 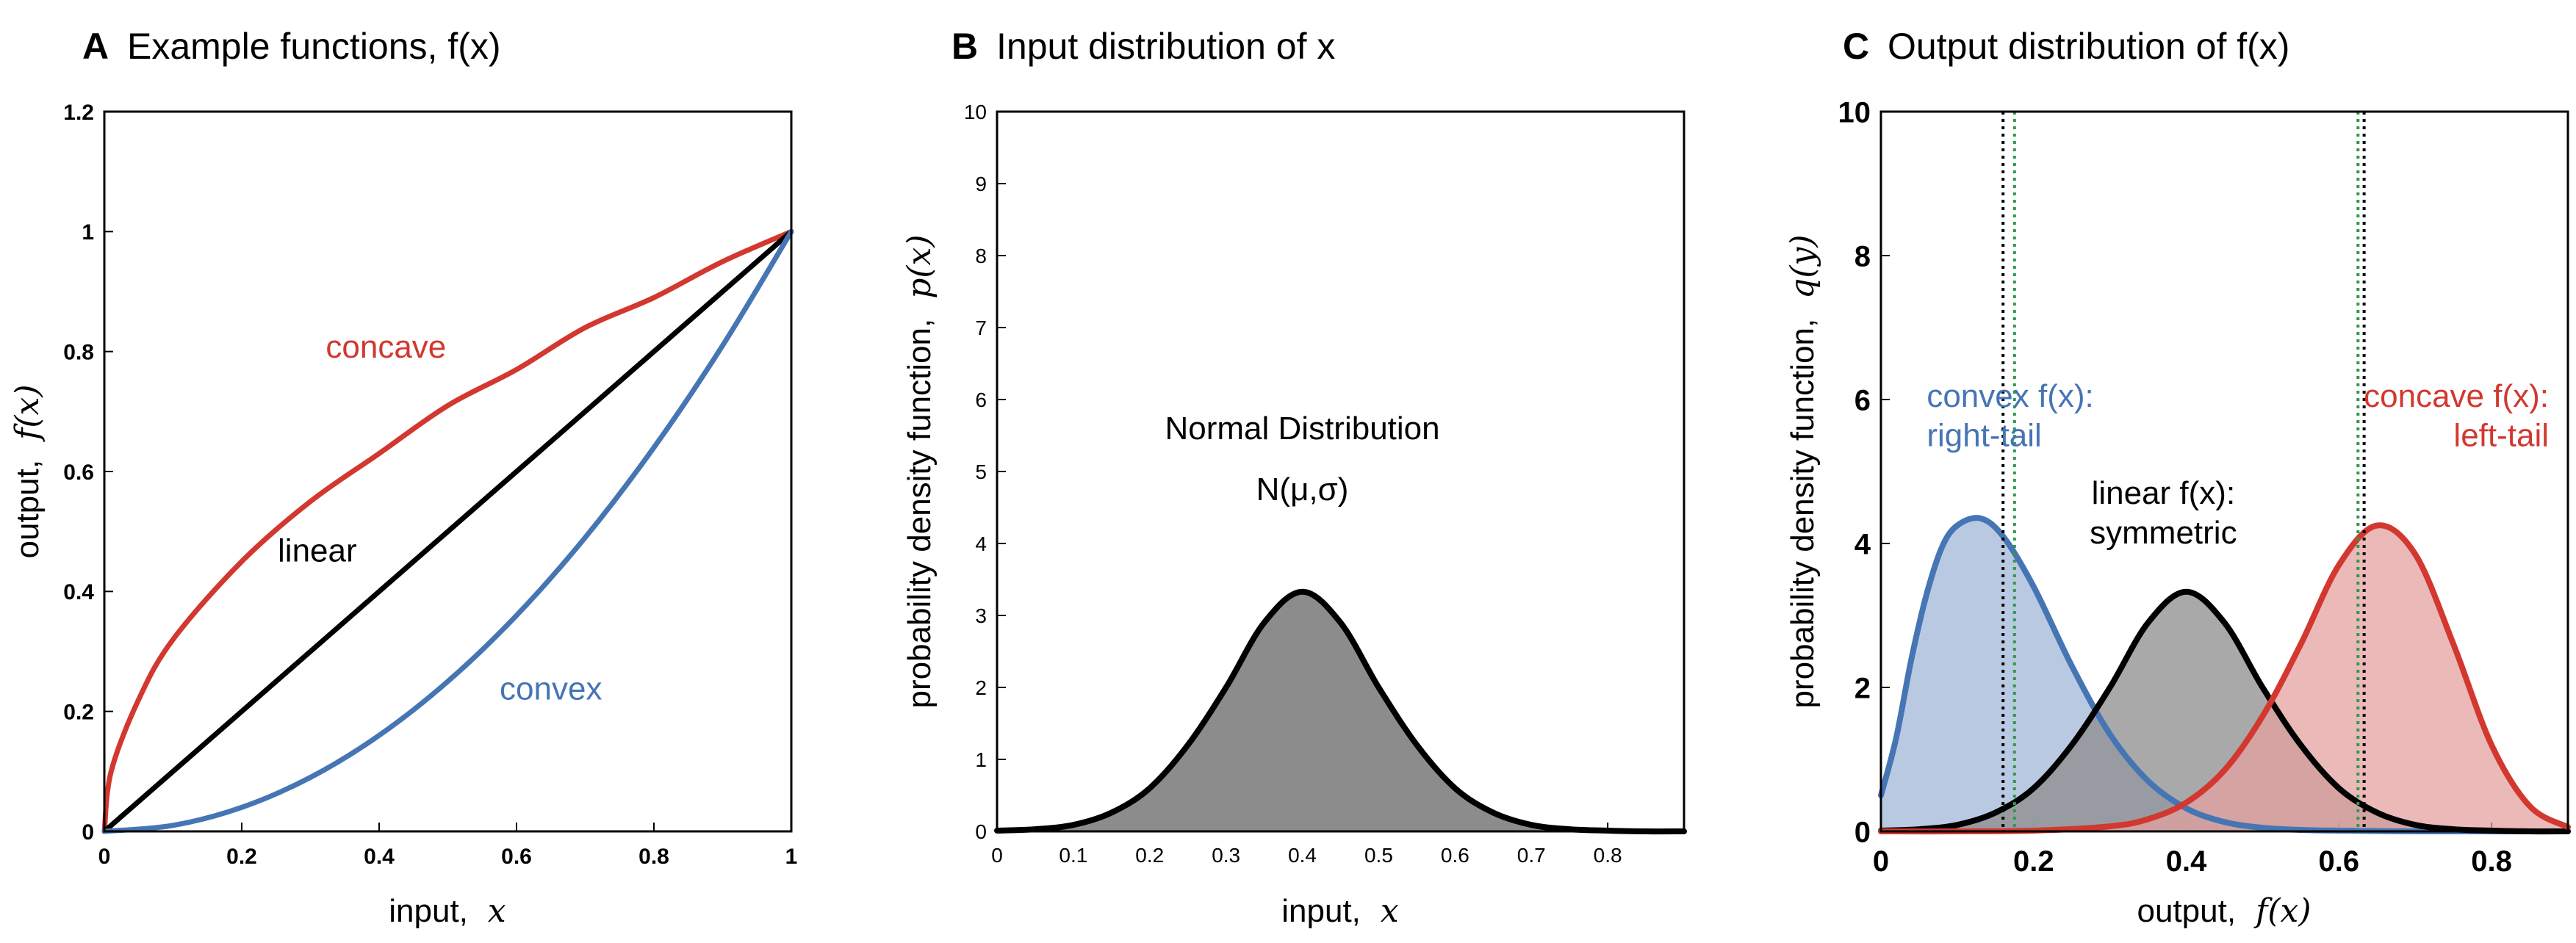 I want to click on panel-b-xtick-label: 0.6, so click(x=1455, y=856).